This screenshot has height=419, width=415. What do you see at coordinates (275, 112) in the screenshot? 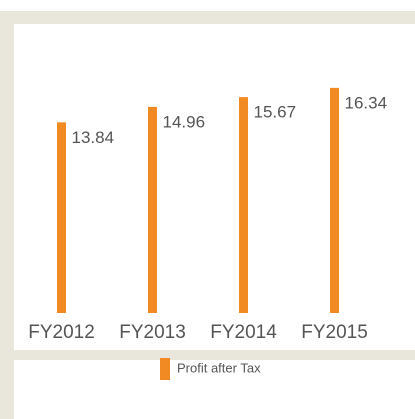
I see `value-label: 15.67` at bounding box center [275, 112].